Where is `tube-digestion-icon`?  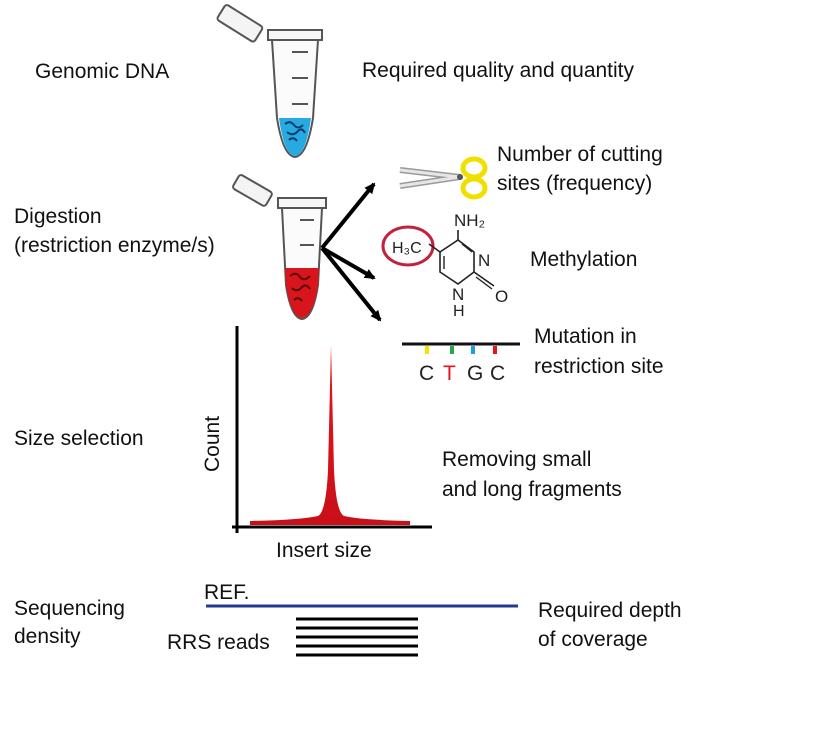
tube-digestion-icon is located at coordinates (279, 247).